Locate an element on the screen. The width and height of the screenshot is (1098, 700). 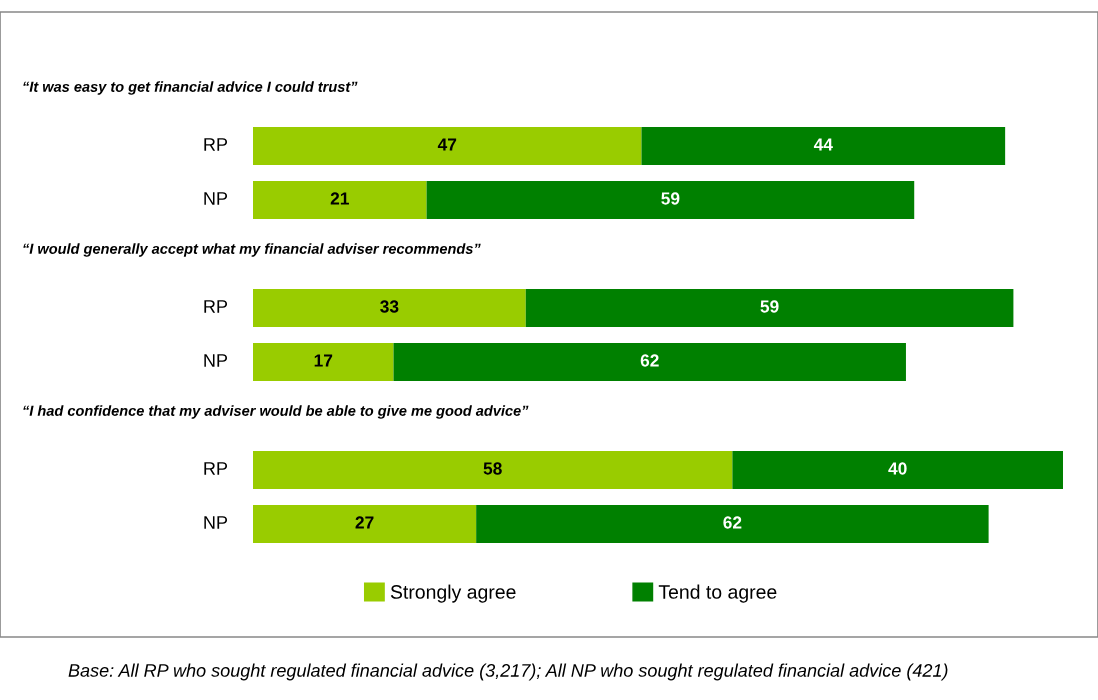
legend-label: Strongly agree is located at coordinates (453, 593).